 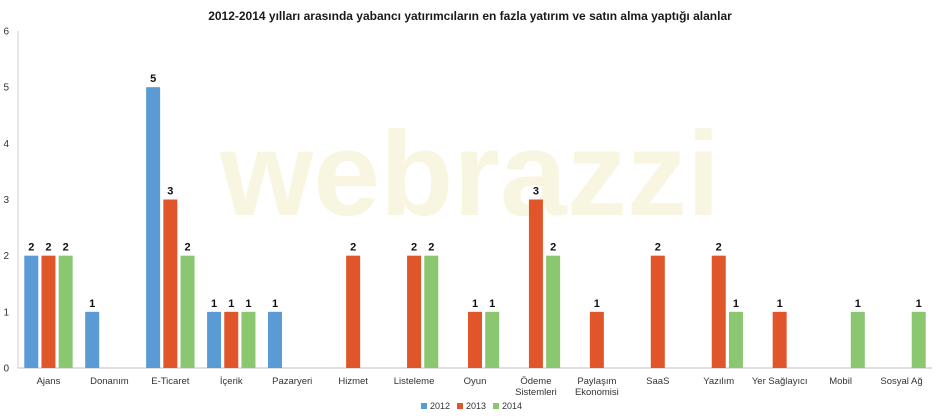 I want to click on x-tick-label: Pazaryeri, so click(x=292, y=381).